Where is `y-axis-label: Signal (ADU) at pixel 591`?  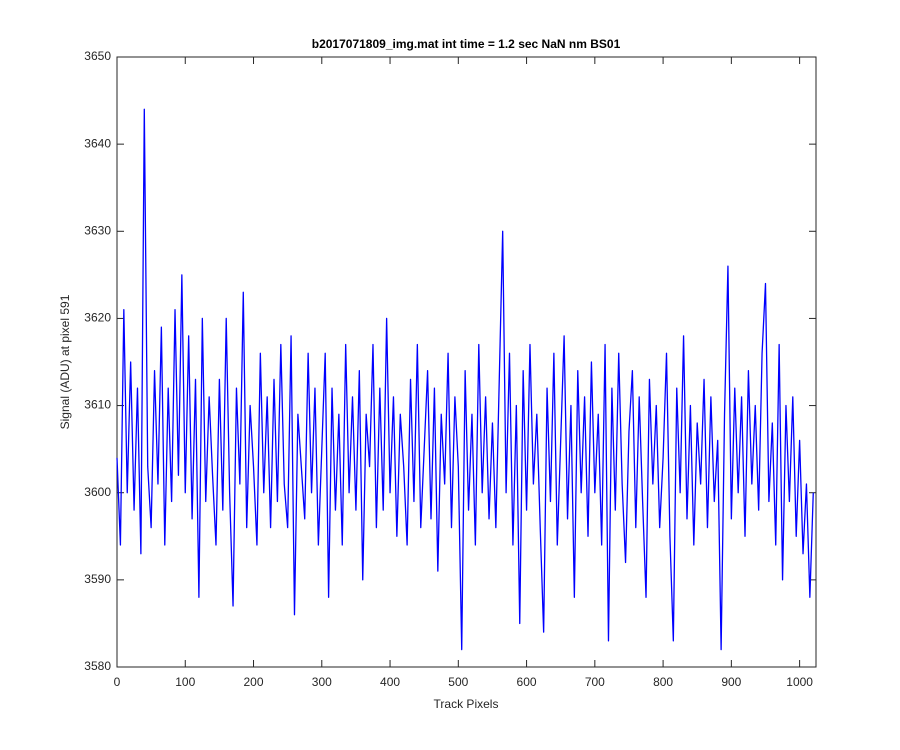 y-axis-label: Signal (ADU) at pixel 591 is located at coordinates (65, 361).